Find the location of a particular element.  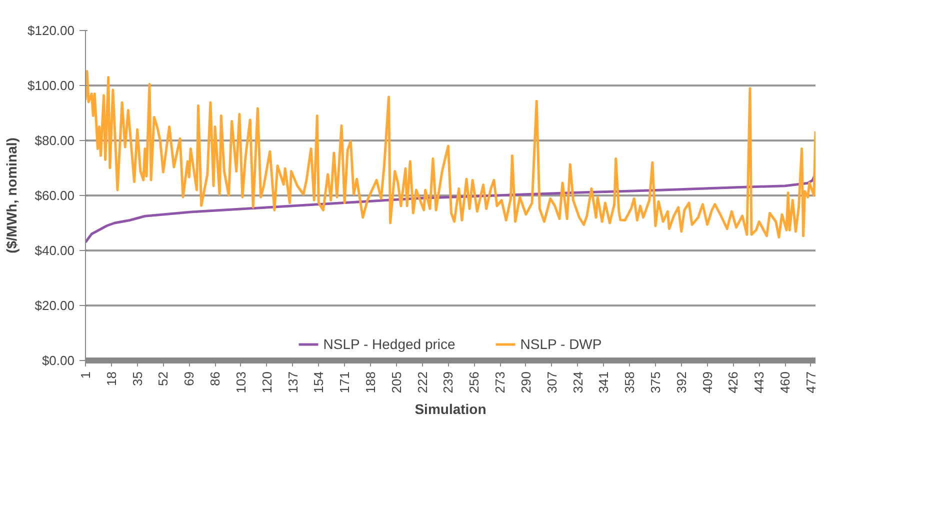

y-axis-title: ($/MWh, nominal) is located at coordinates (12, 196).